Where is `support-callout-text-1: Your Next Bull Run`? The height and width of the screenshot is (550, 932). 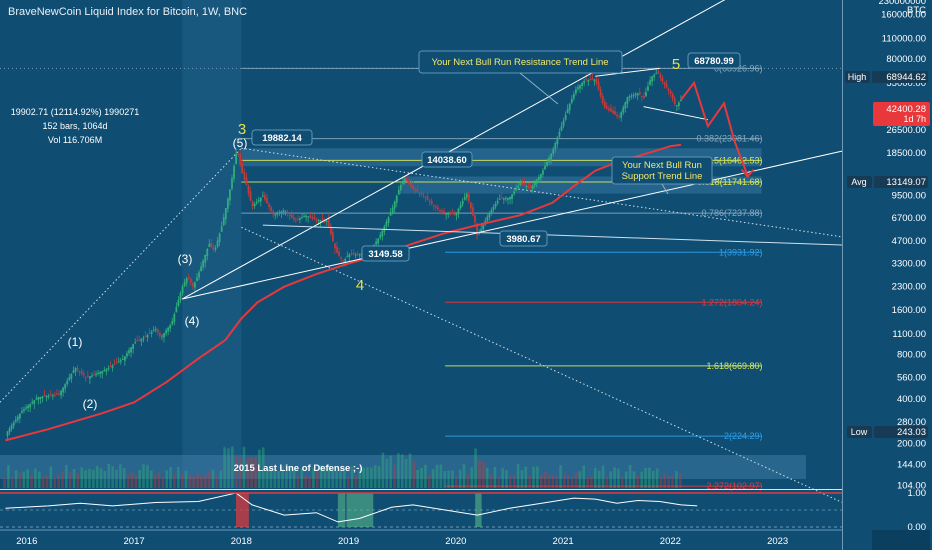
support-callout-text-1: Your Next Bull Run is located at coordinates (662, 165).